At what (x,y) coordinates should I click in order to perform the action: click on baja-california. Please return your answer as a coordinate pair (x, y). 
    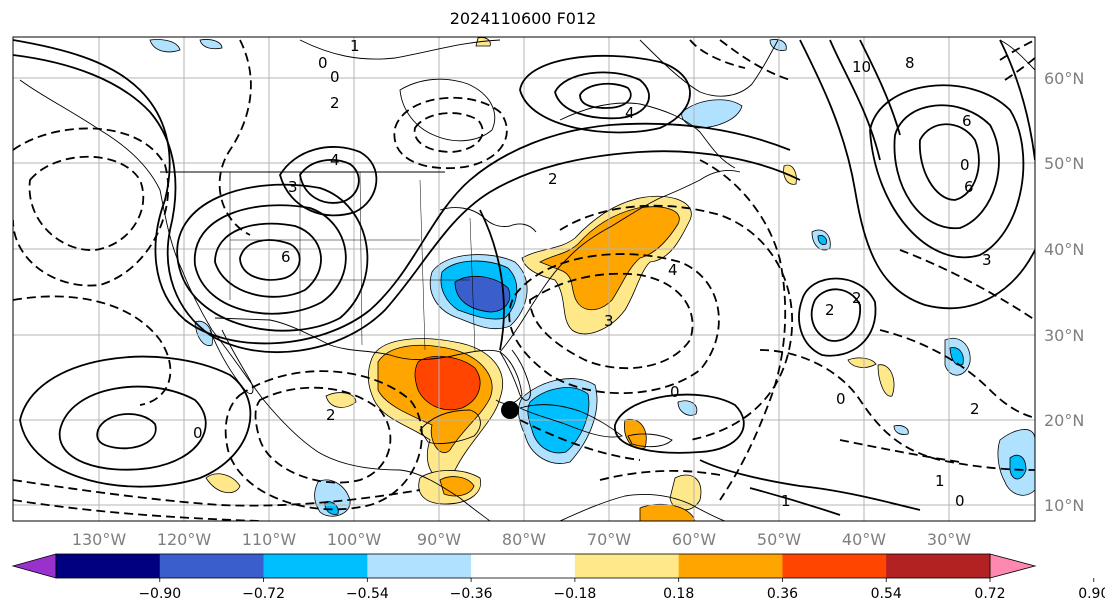
    Looking at the image, I should click on (231, 361).